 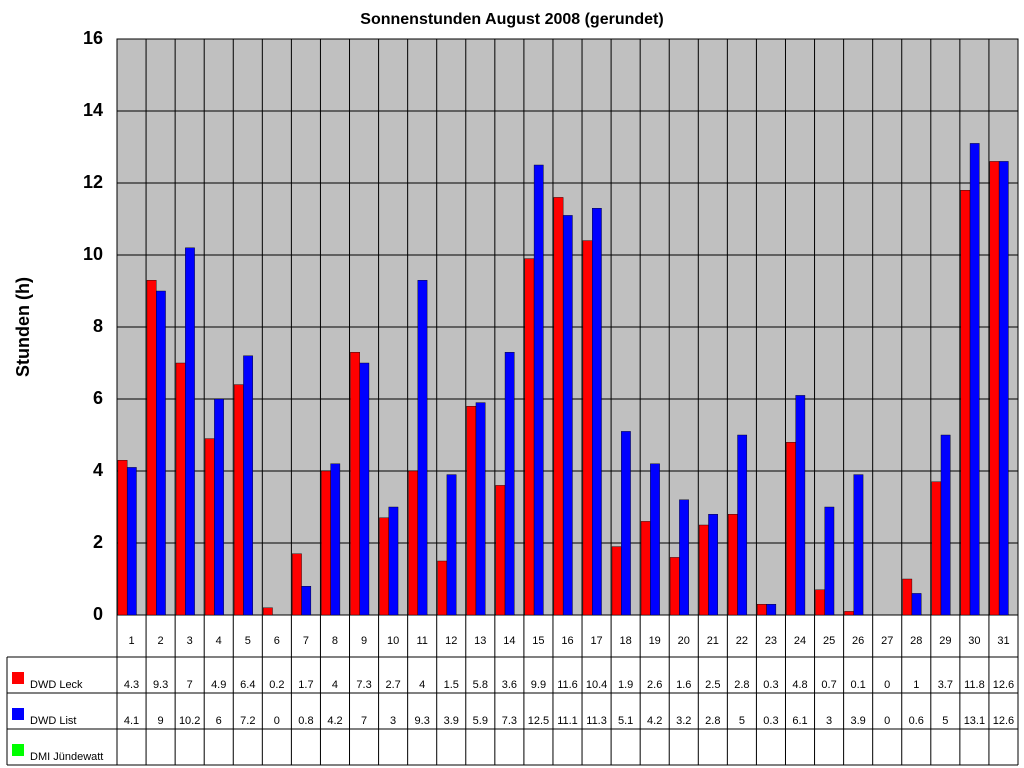 What do you see at coordinates (887, 641) in the screenshot?
I see `x-tick-label: 27` at bounding box center [887, 641].